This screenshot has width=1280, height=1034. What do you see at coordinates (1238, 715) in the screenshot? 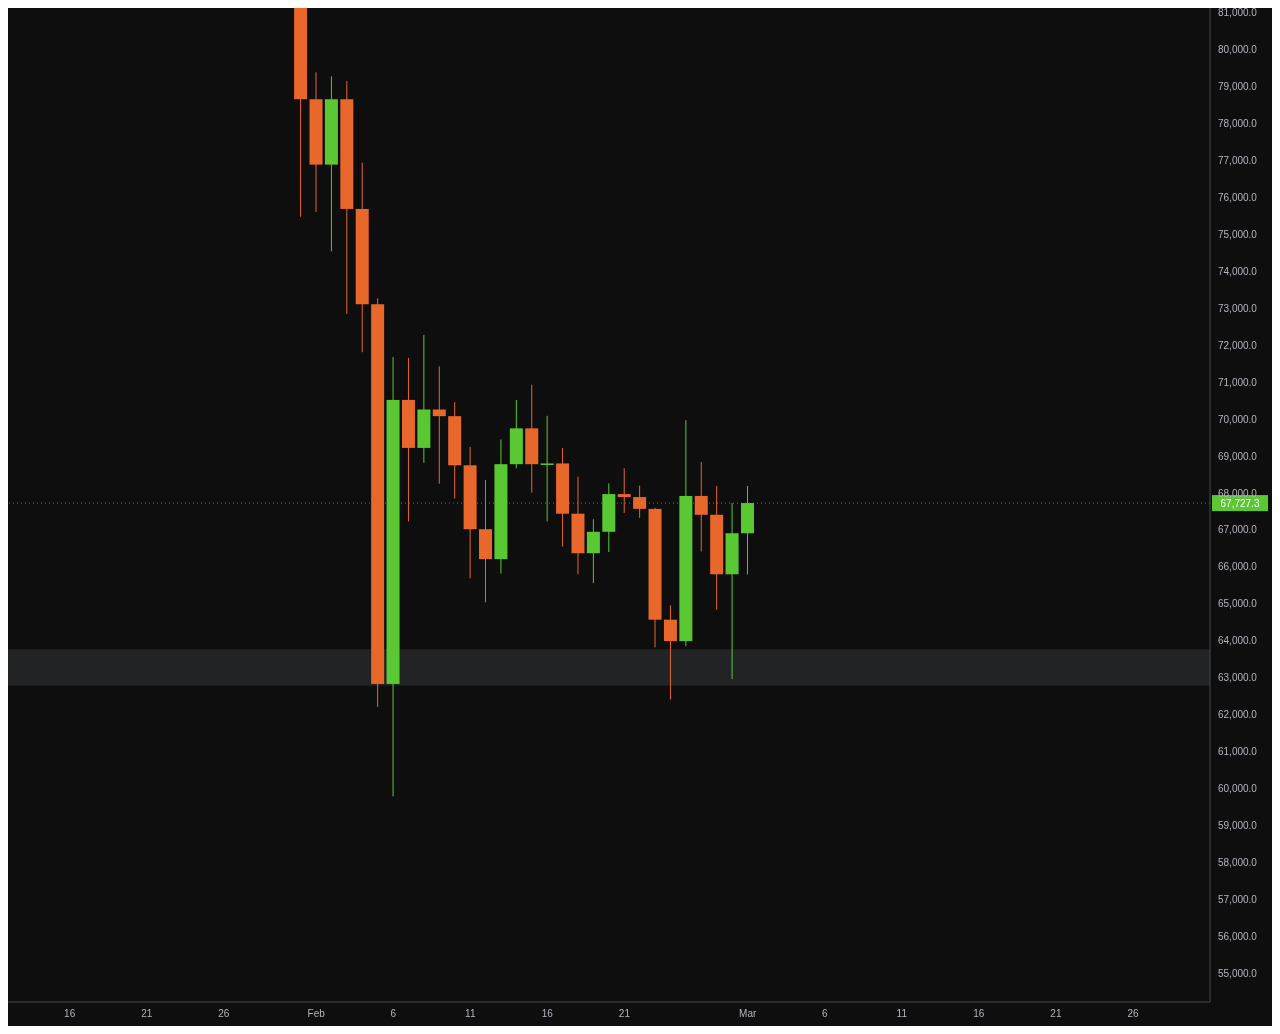
I see `y-tick-label: 62,000.0` at bounding box center [1238, 715].